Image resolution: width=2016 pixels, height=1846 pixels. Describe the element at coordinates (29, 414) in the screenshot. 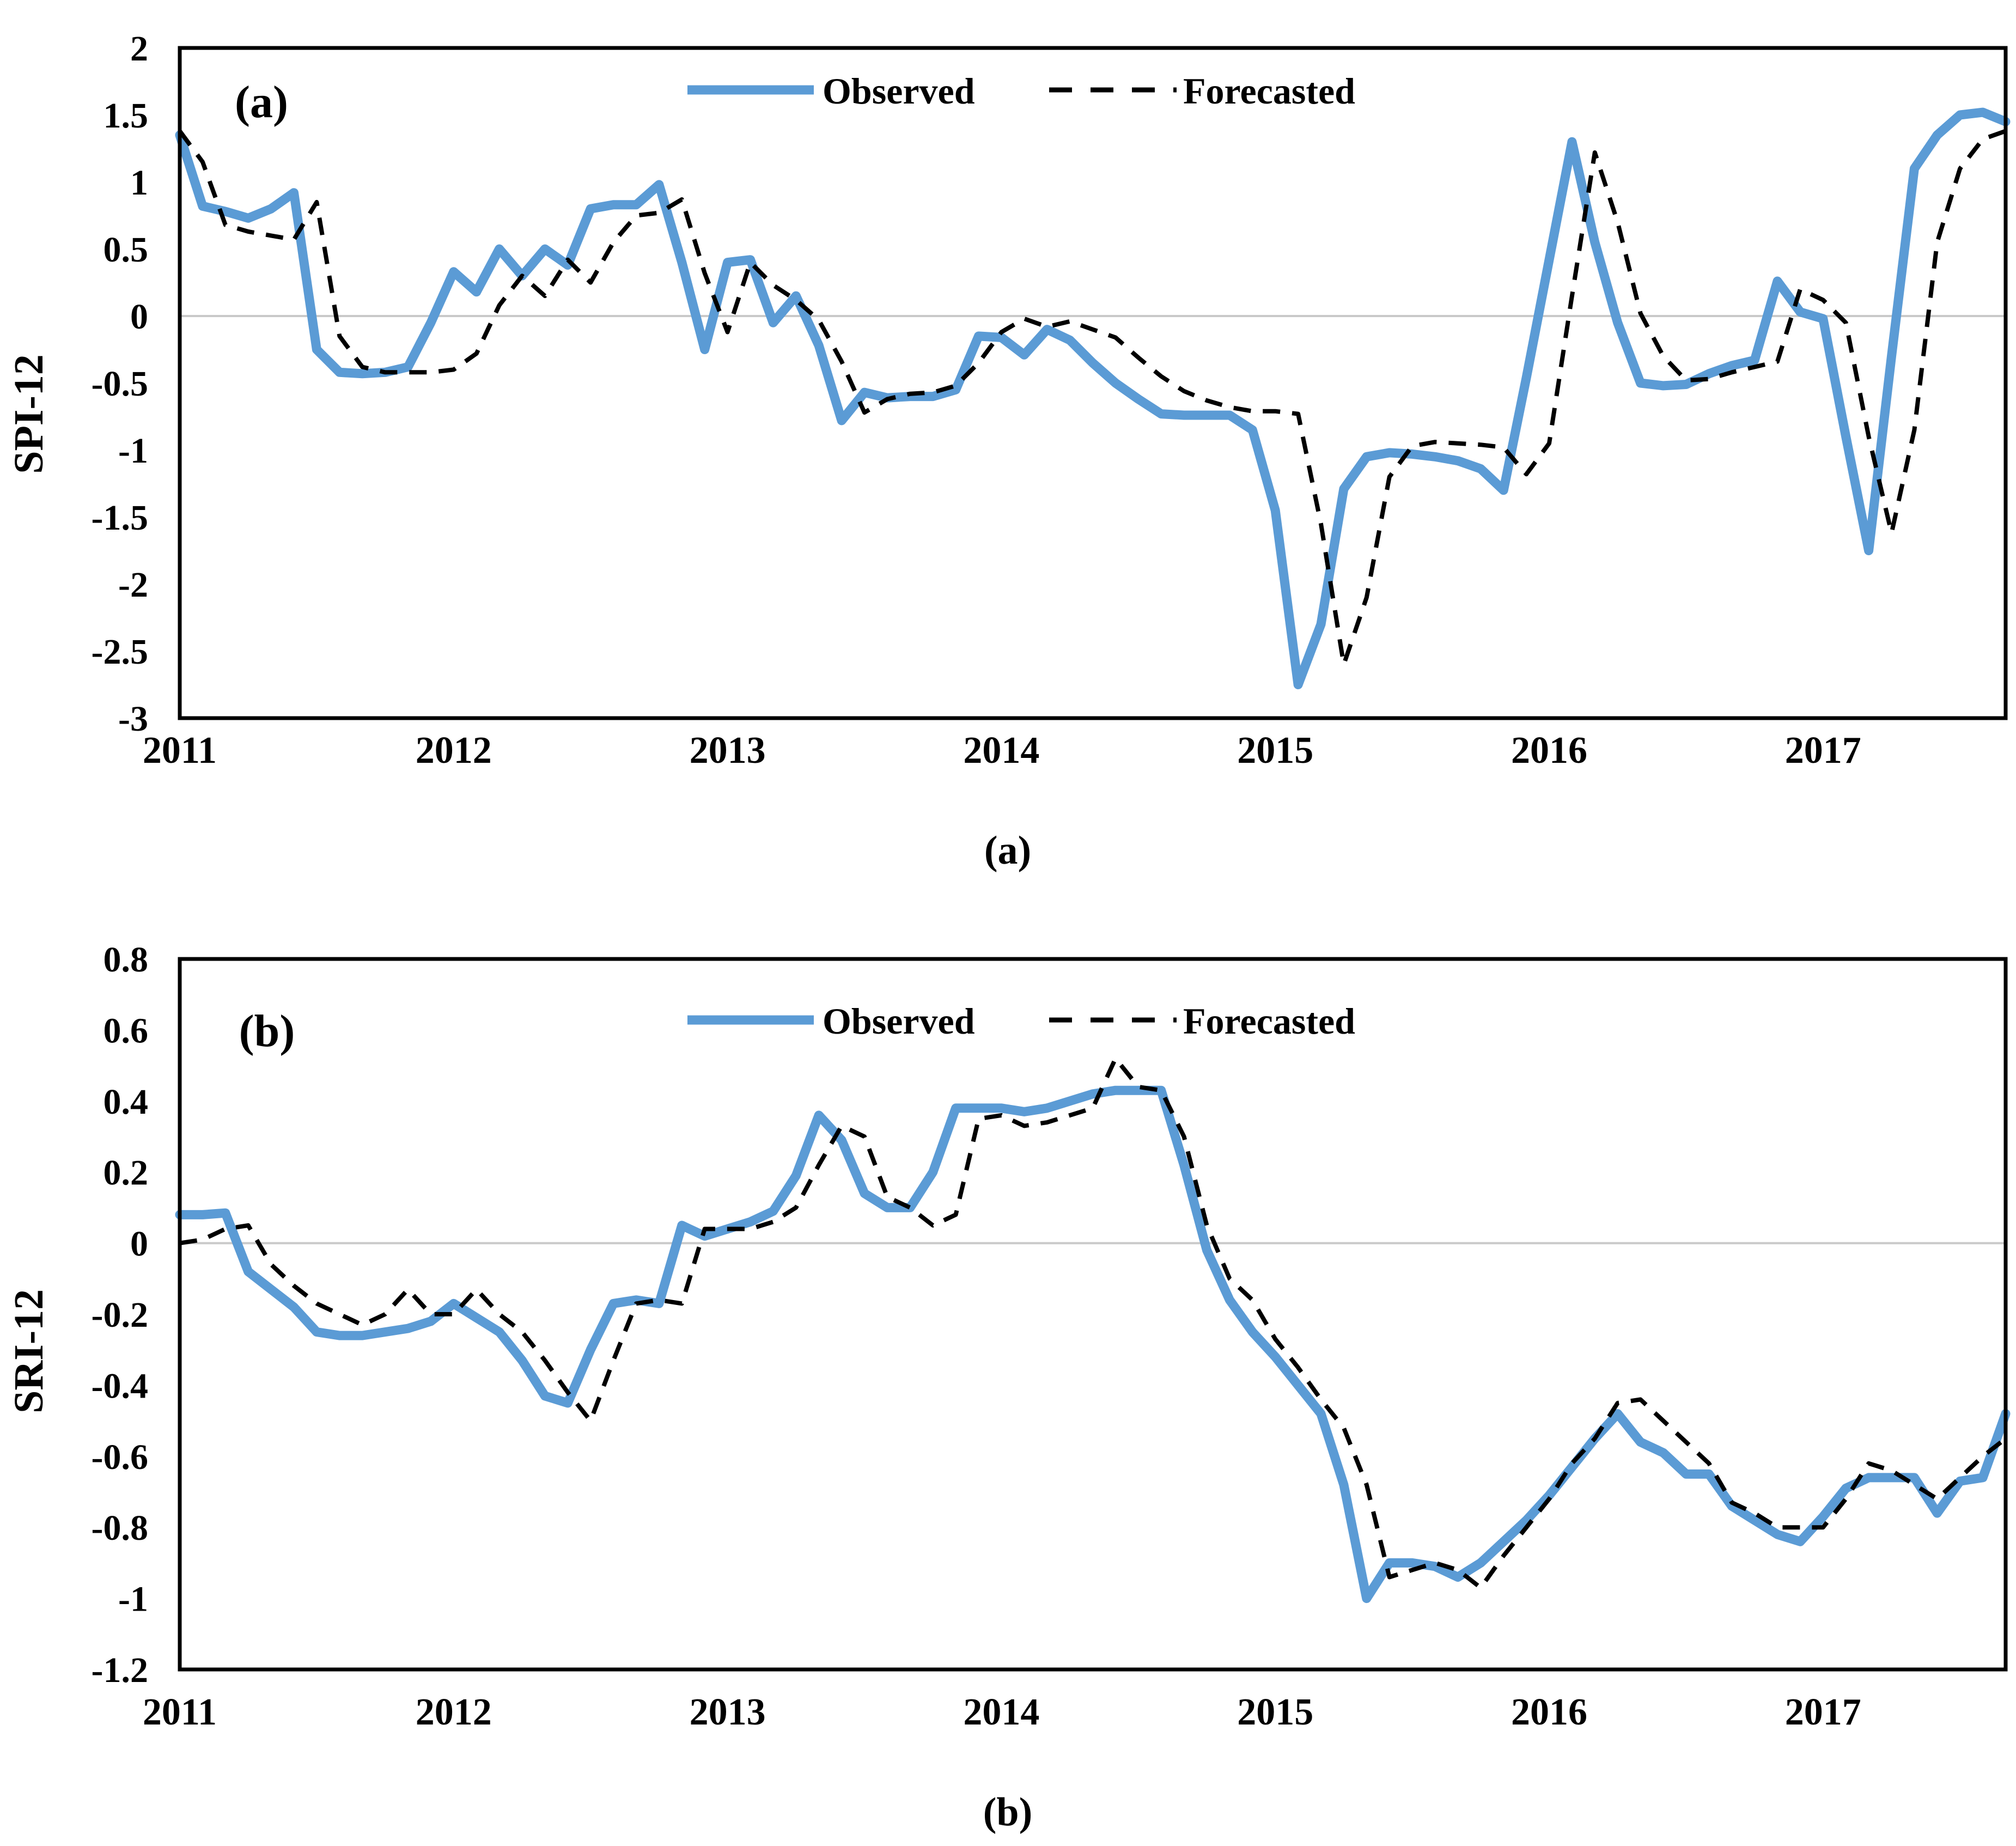

I see `spi-y-axis-title: SPI-12` at that location.